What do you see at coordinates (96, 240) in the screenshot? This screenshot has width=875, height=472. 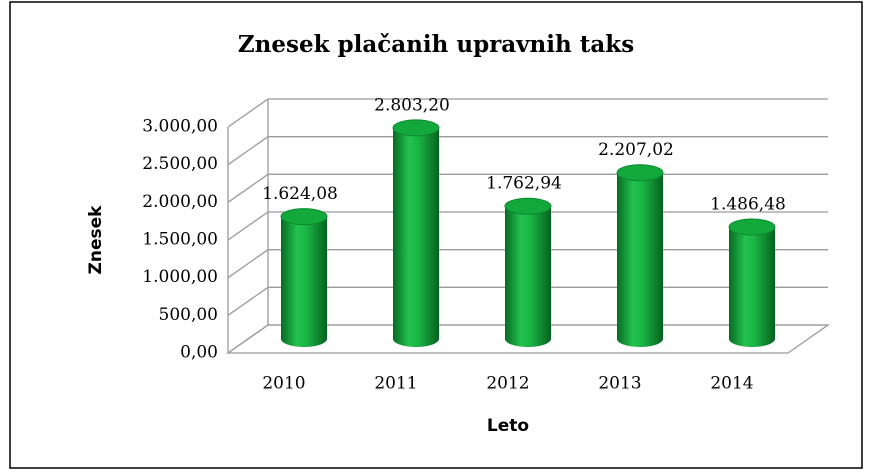 I see `y-axis-title: Znesek` at bounding box center [96, 240].